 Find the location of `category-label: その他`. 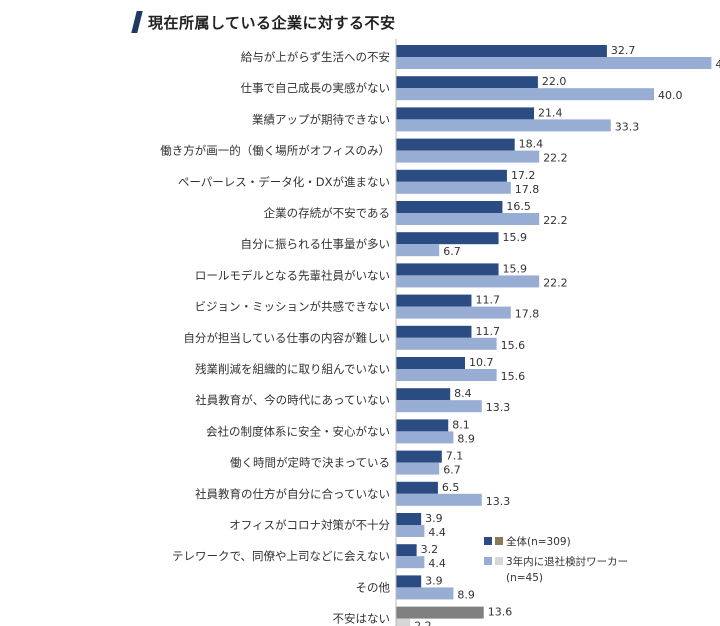

category-label: その他 is located at coordinates (373, 587).